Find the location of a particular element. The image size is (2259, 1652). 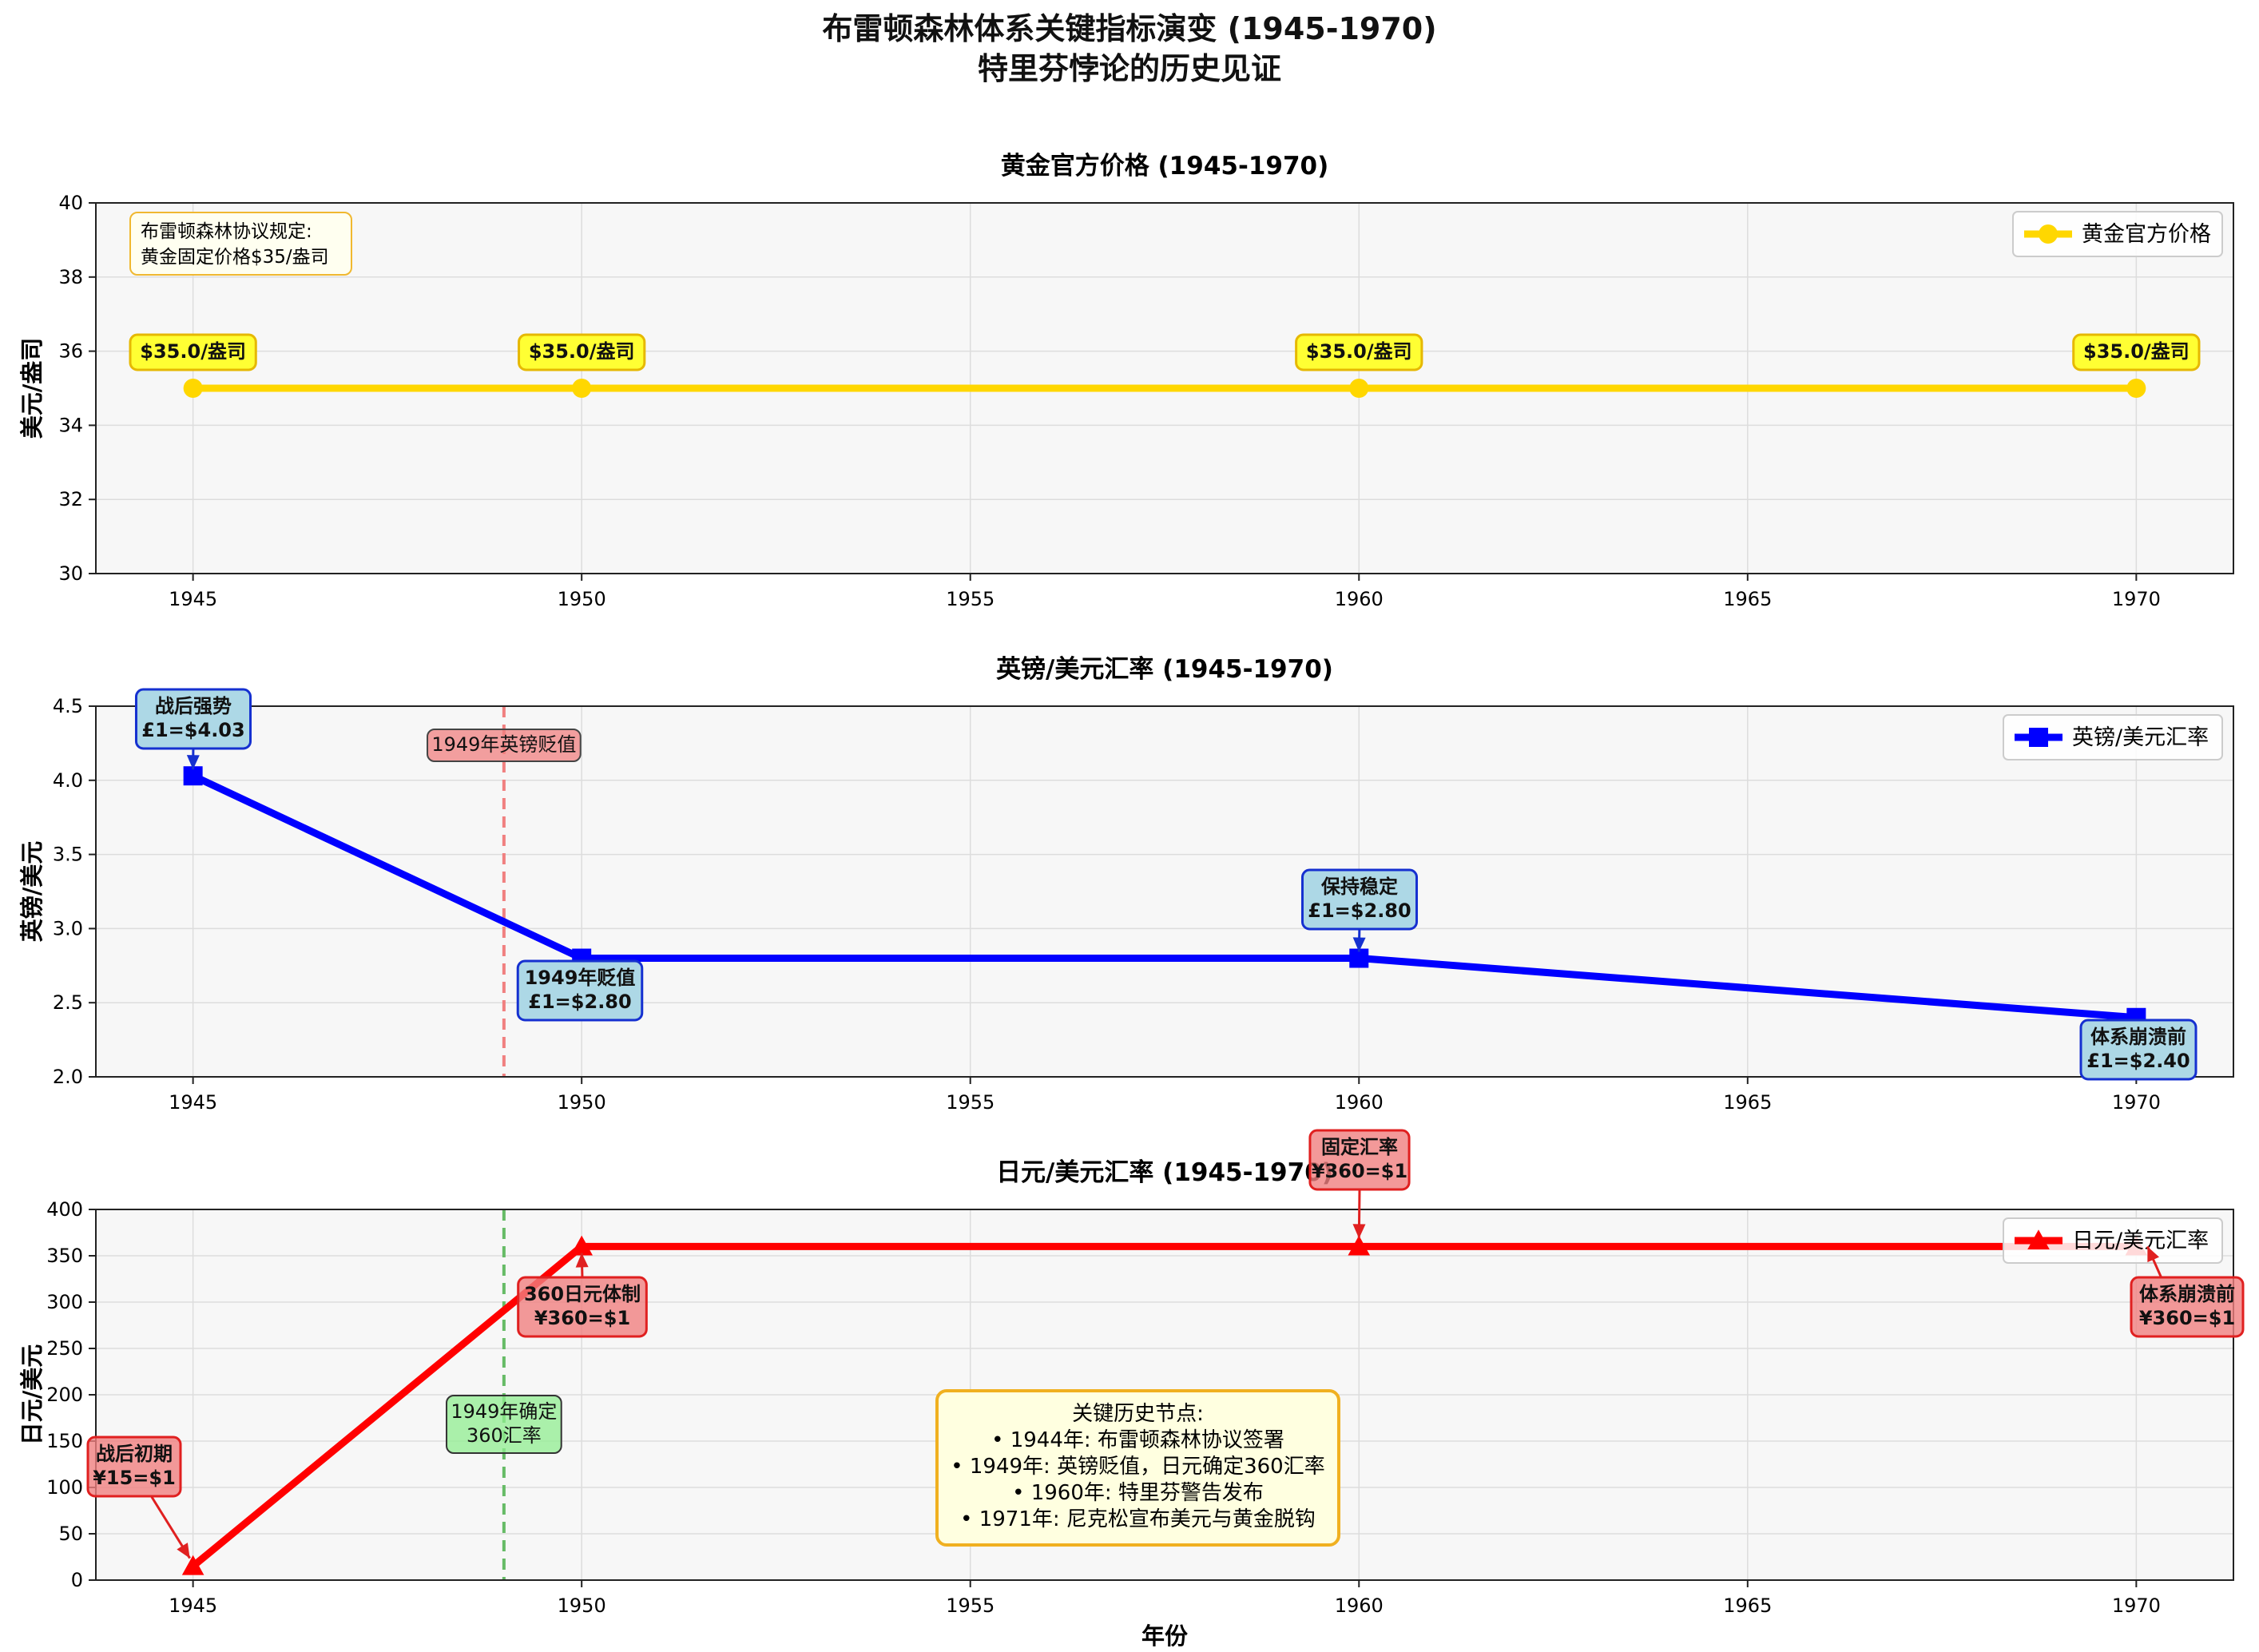

annotation-2: 1949年贬值£1=$2.80 is located at coordinates (580, 990).